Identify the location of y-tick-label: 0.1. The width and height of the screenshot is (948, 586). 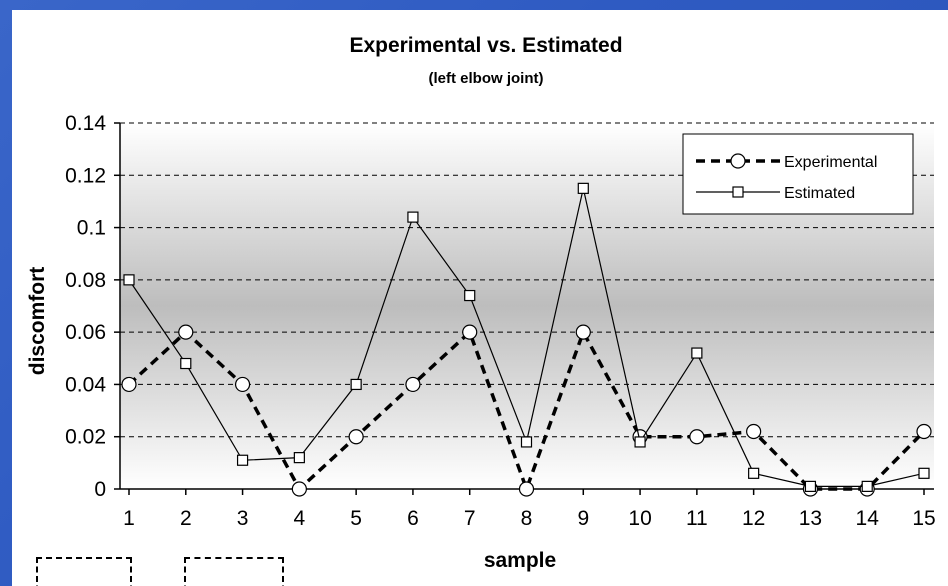
(91, 228).